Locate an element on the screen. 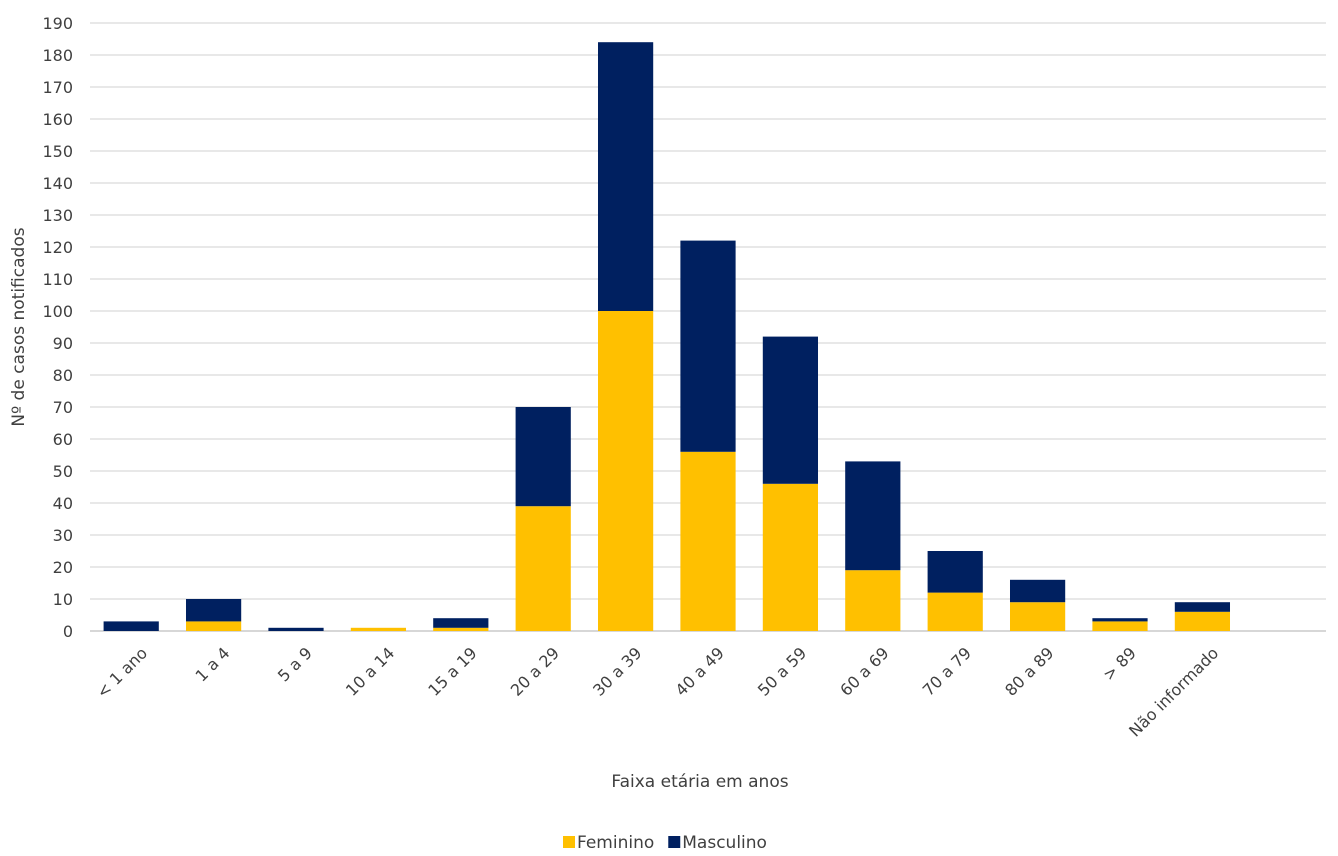 The width and height of the screenshot is (1338, 856). y-axis-title: Nº de casos notificados is located at coordinates (19, 326).